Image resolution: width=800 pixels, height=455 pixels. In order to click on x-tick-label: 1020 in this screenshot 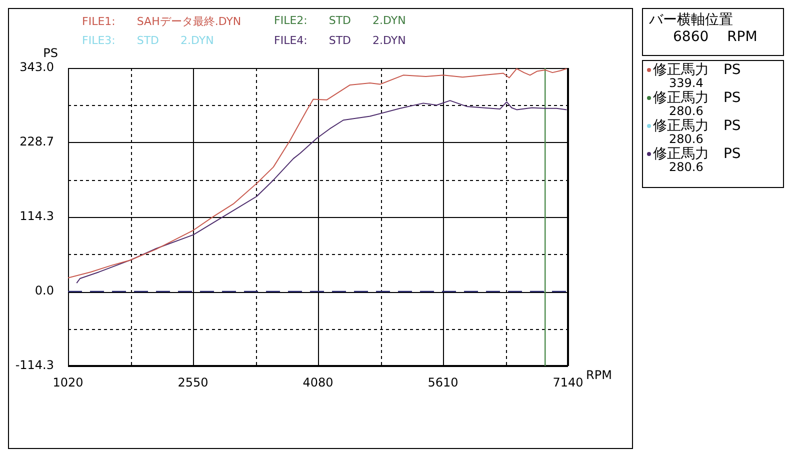, I will do `click(68, 382)`.